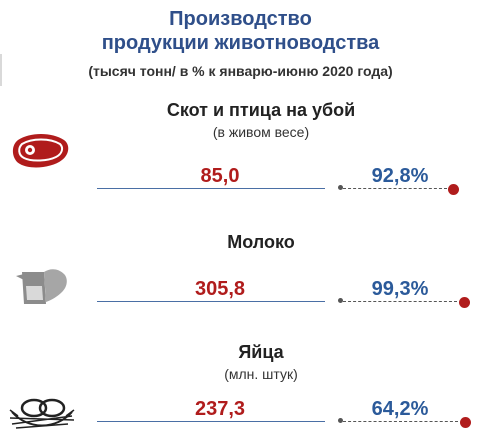  Describe the element at coordinates (464, 302) in the screenshot. I see `item-milk-end-dot` at that location.